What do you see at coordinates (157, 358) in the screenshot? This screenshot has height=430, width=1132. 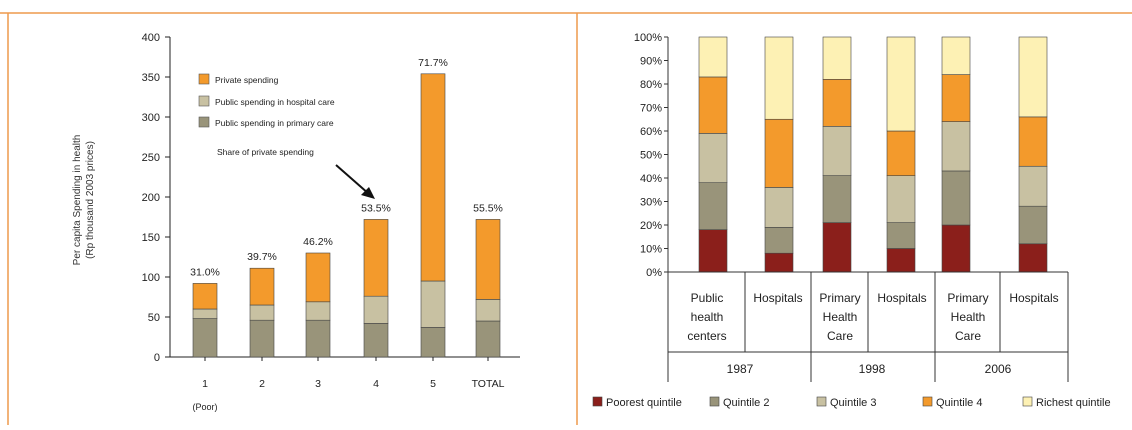 I see `left-y-tick-label: 0` at bounding box center [157, 358].